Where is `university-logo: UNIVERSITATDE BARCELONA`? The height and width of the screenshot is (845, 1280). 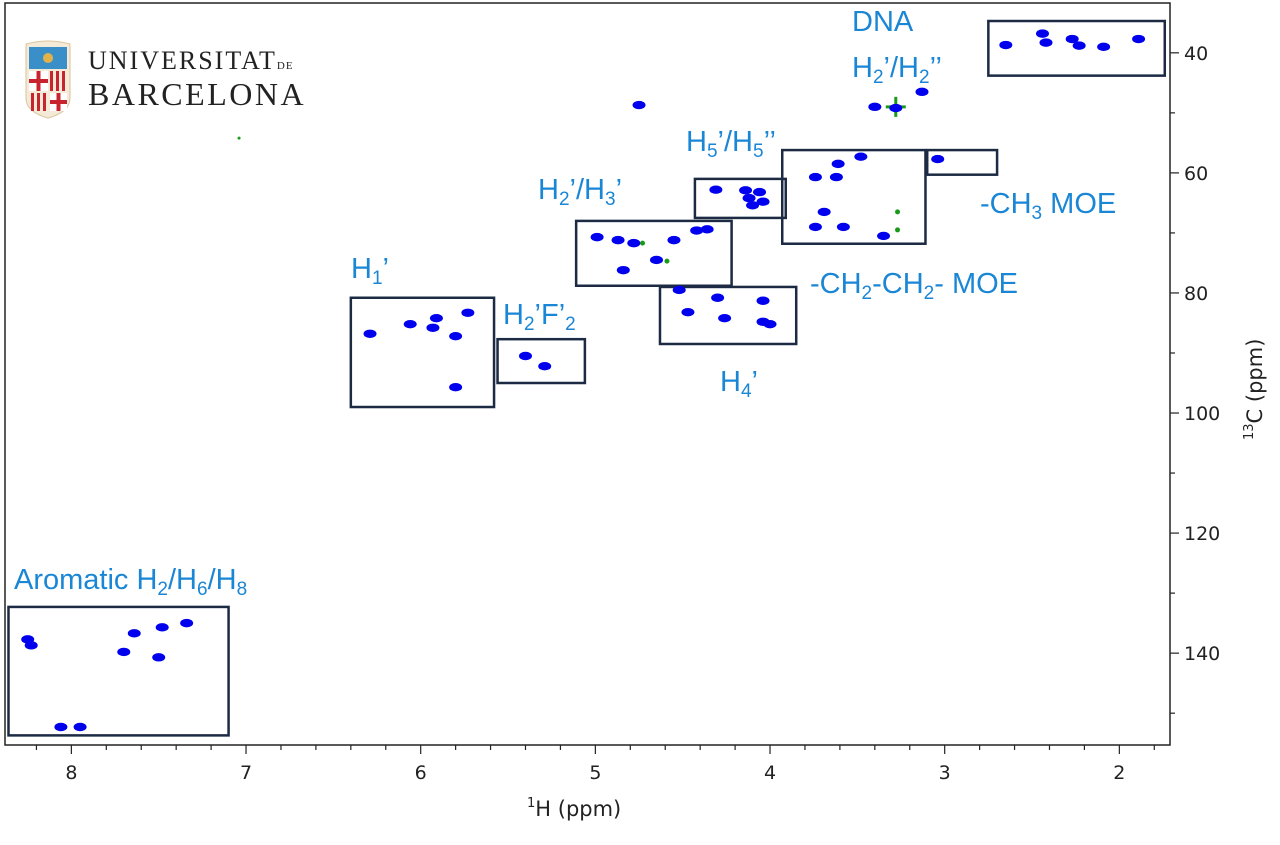 university-logo: UNIVERSITATDE BARCELONA is located at coordinates (164, 79).